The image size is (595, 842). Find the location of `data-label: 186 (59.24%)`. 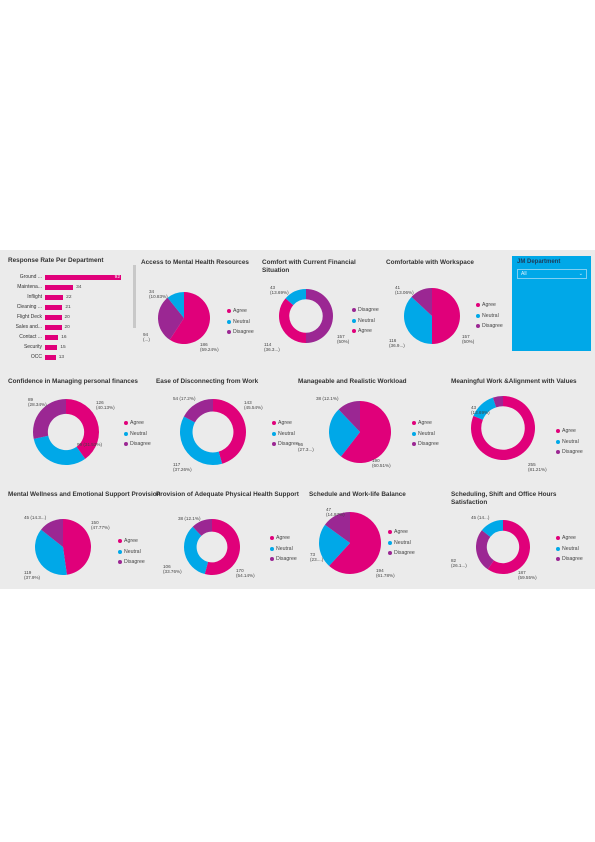

data-label: 186 (59.24%) is located at coordinates (209, 347).